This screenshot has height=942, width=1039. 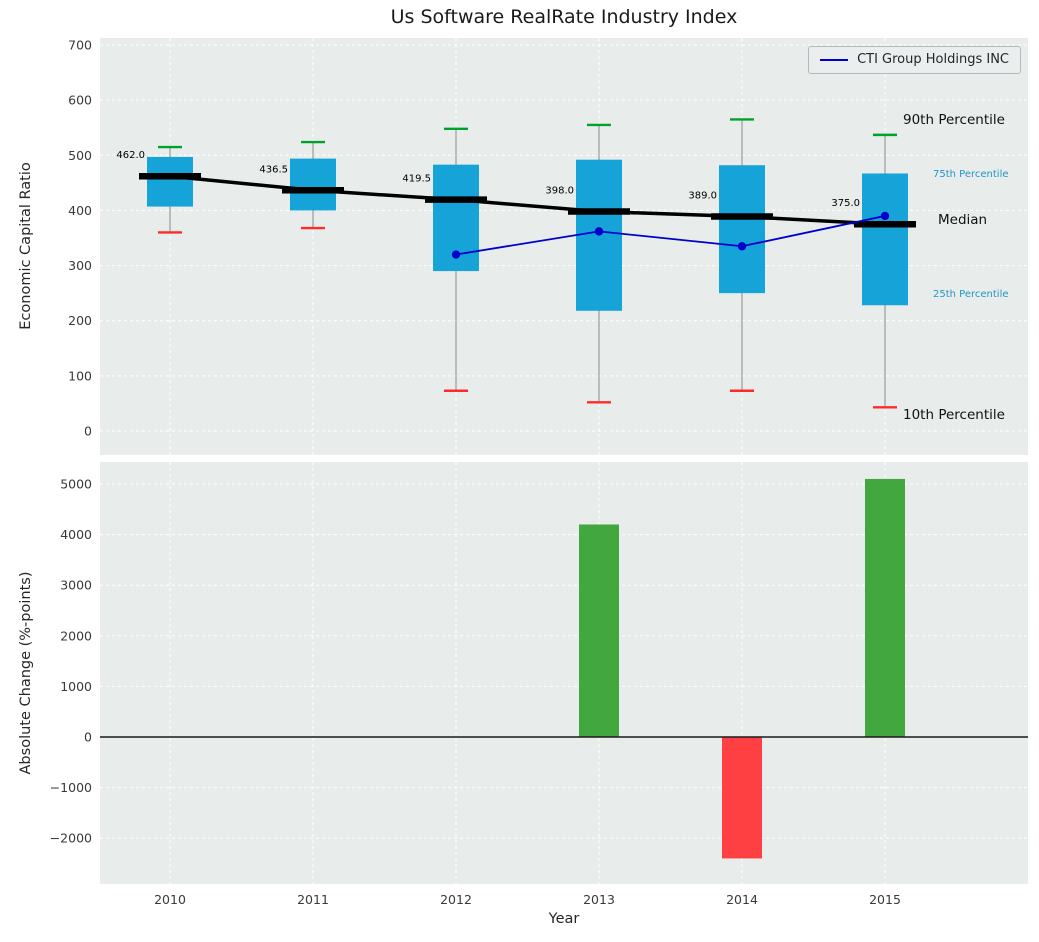 I want to click on bottom-y-tick-label: 2000, so click(x=76, y=635).